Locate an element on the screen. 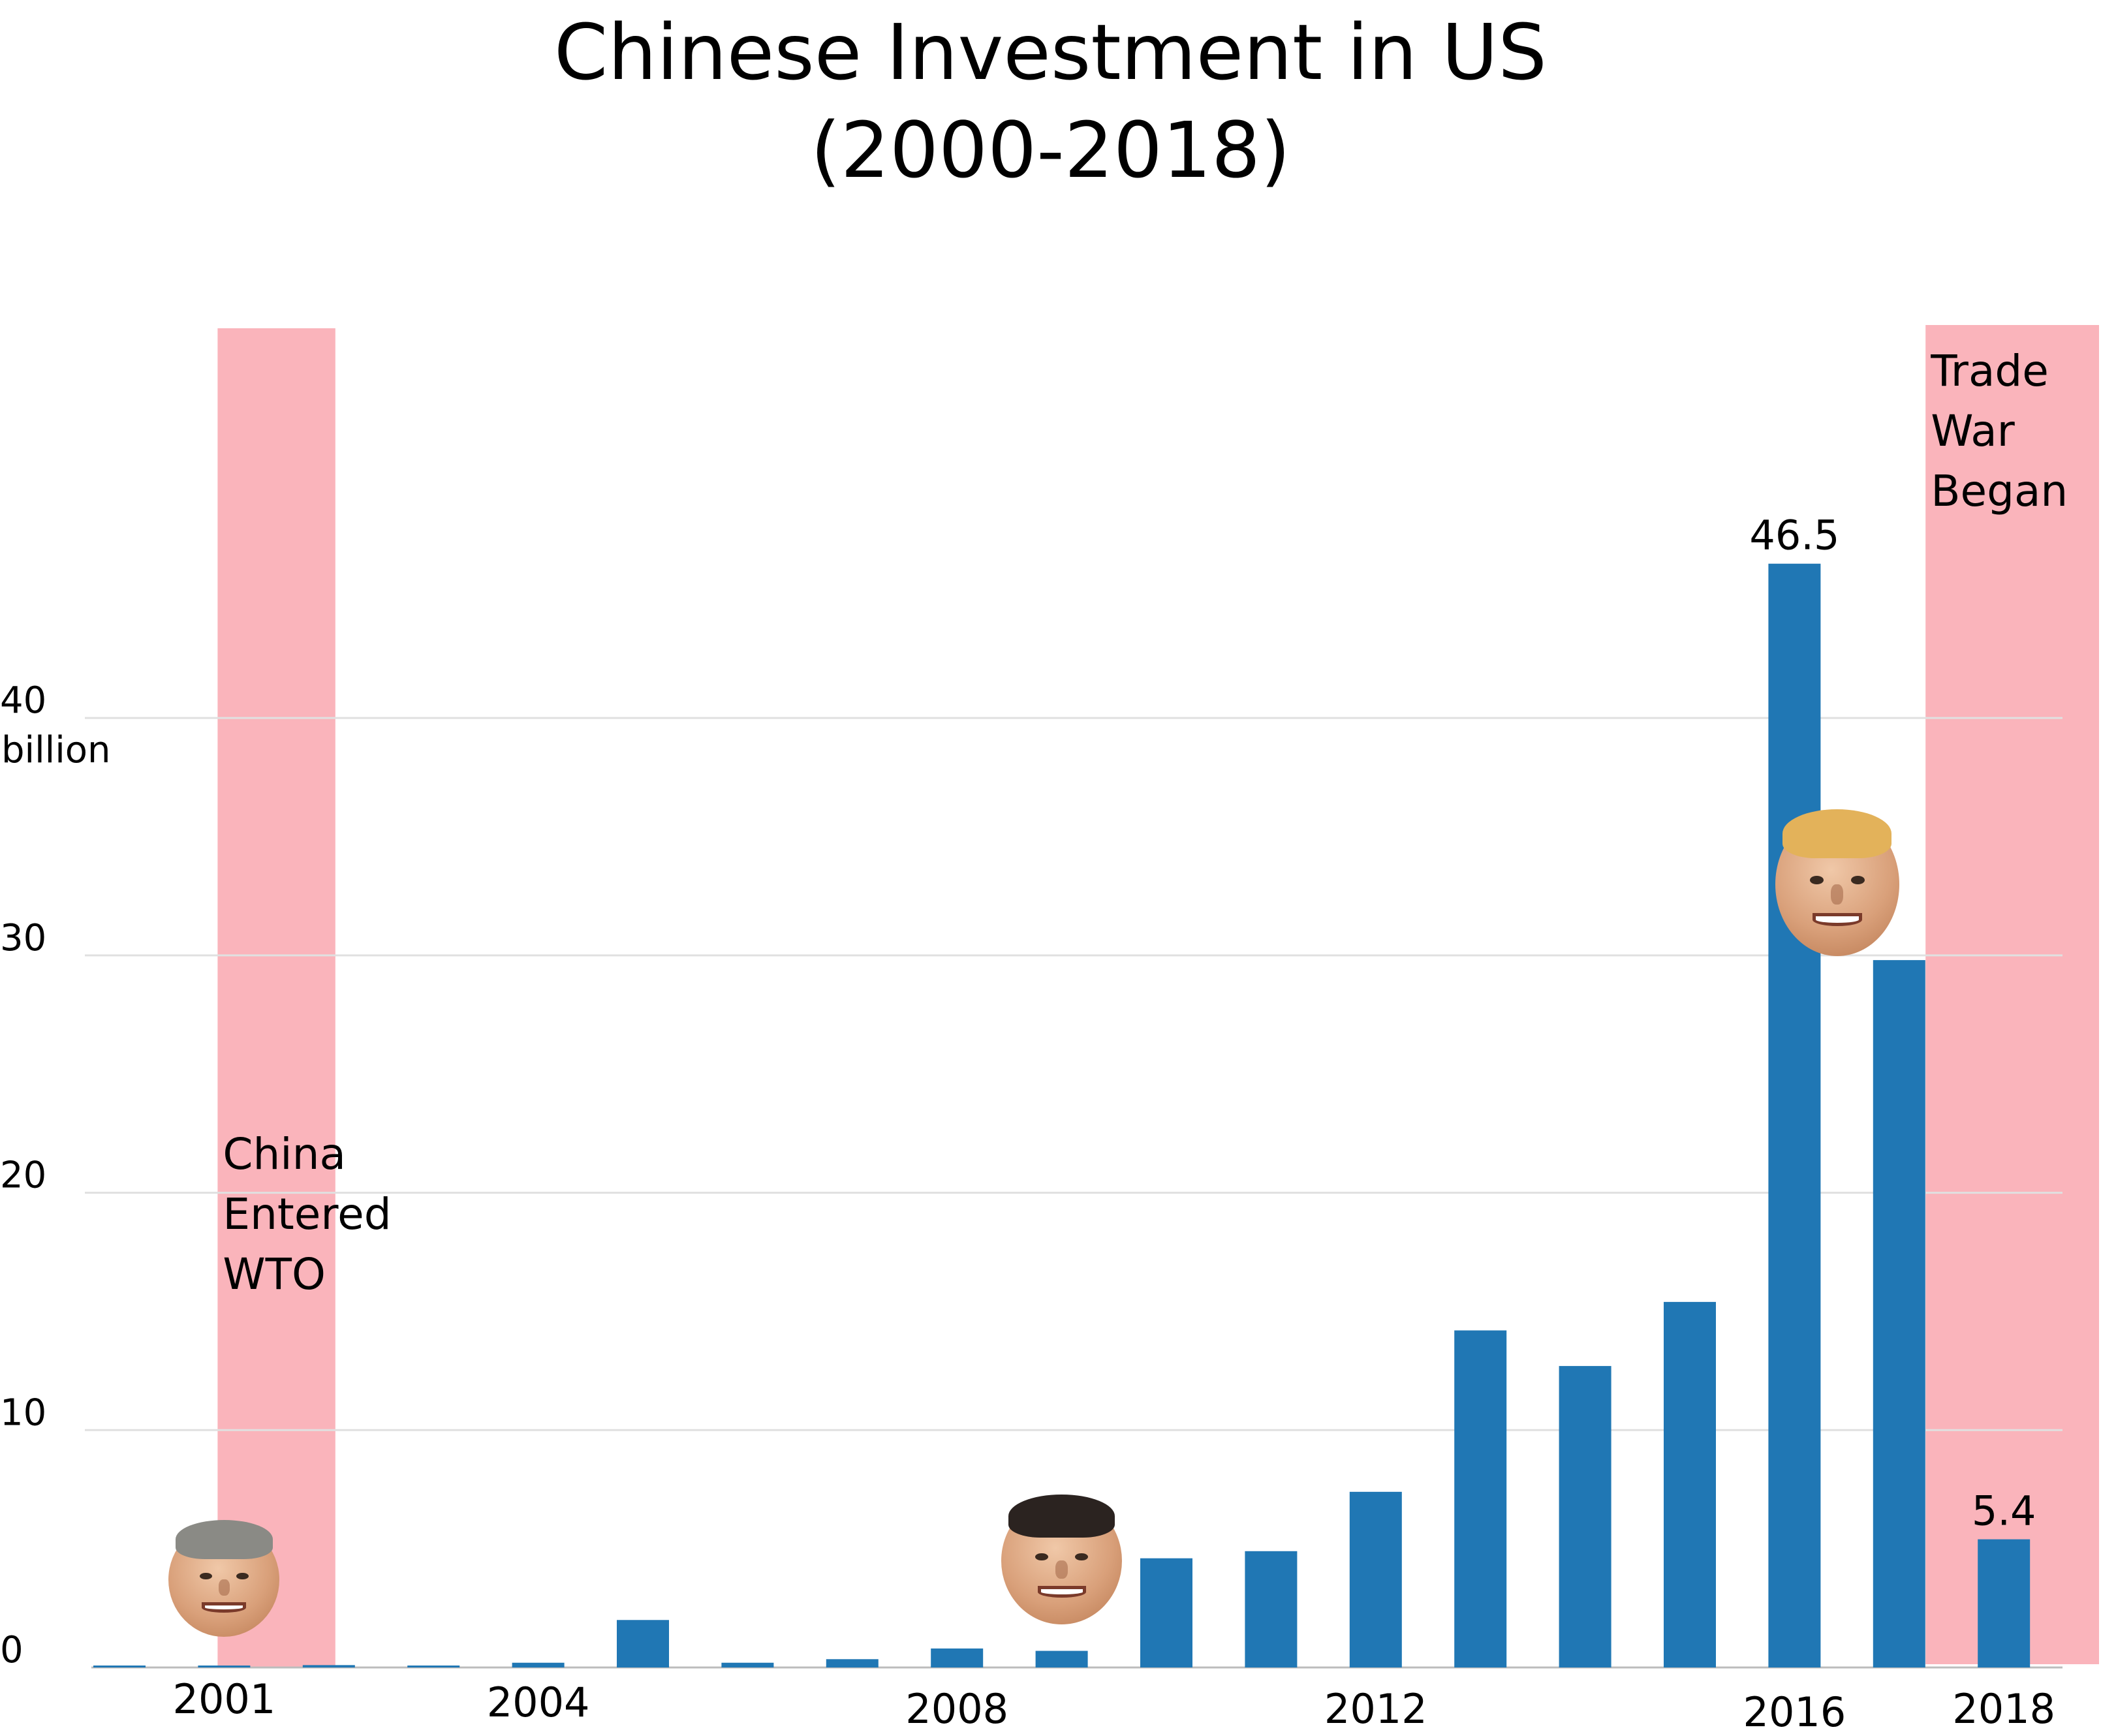 This screenshot has width=2101, height=1736. y-tick-label: 20 is located at coordinates (23, 1176).